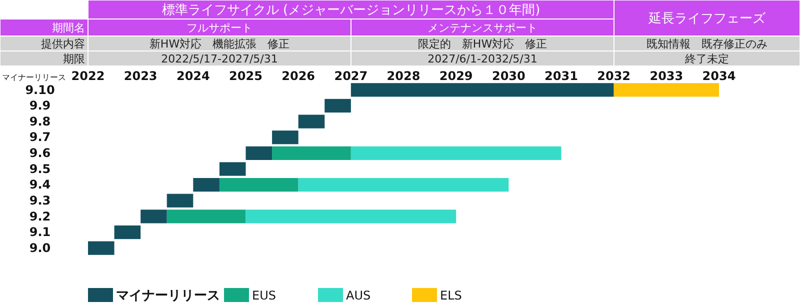 This screenshot has height=305, width=800. What do you see at coordinates (40, 232) in the screenshot?
I see `y-tick-label: 9.1` at bounding box center [40, 232].